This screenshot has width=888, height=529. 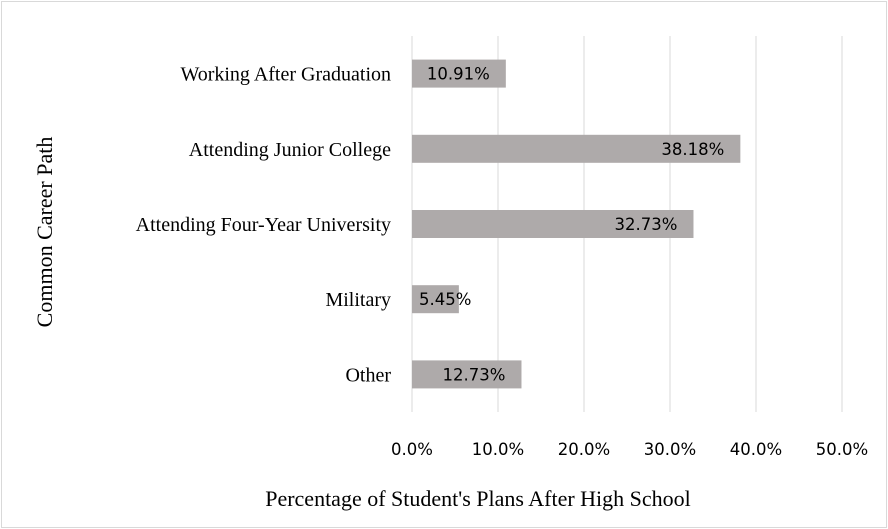 I want to click on data-label: 10.91%, so click(x=458, y=74).